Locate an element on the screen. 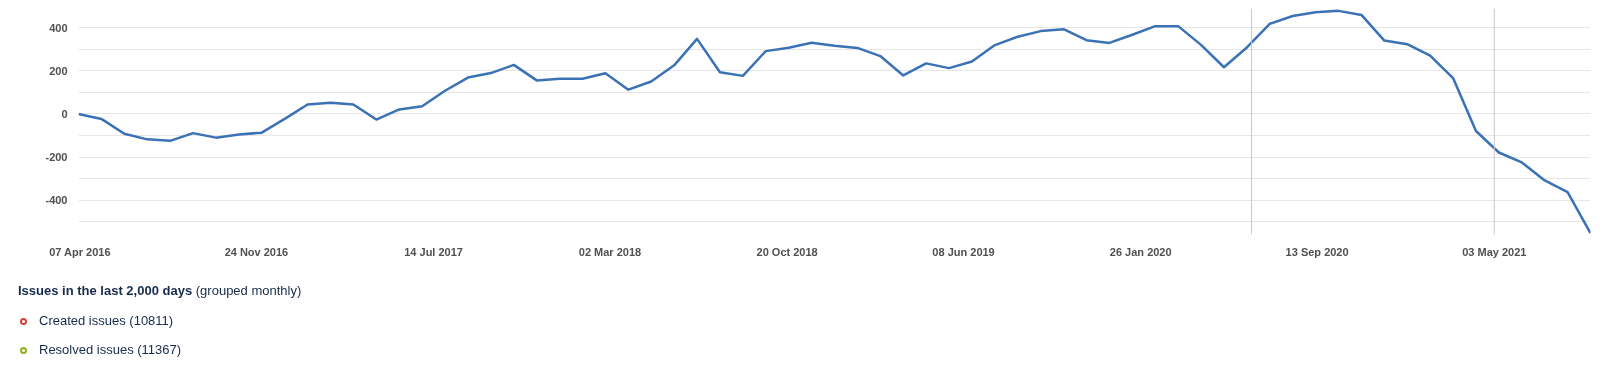  y-tick-label: 0 is located at coordinates (64, 113).